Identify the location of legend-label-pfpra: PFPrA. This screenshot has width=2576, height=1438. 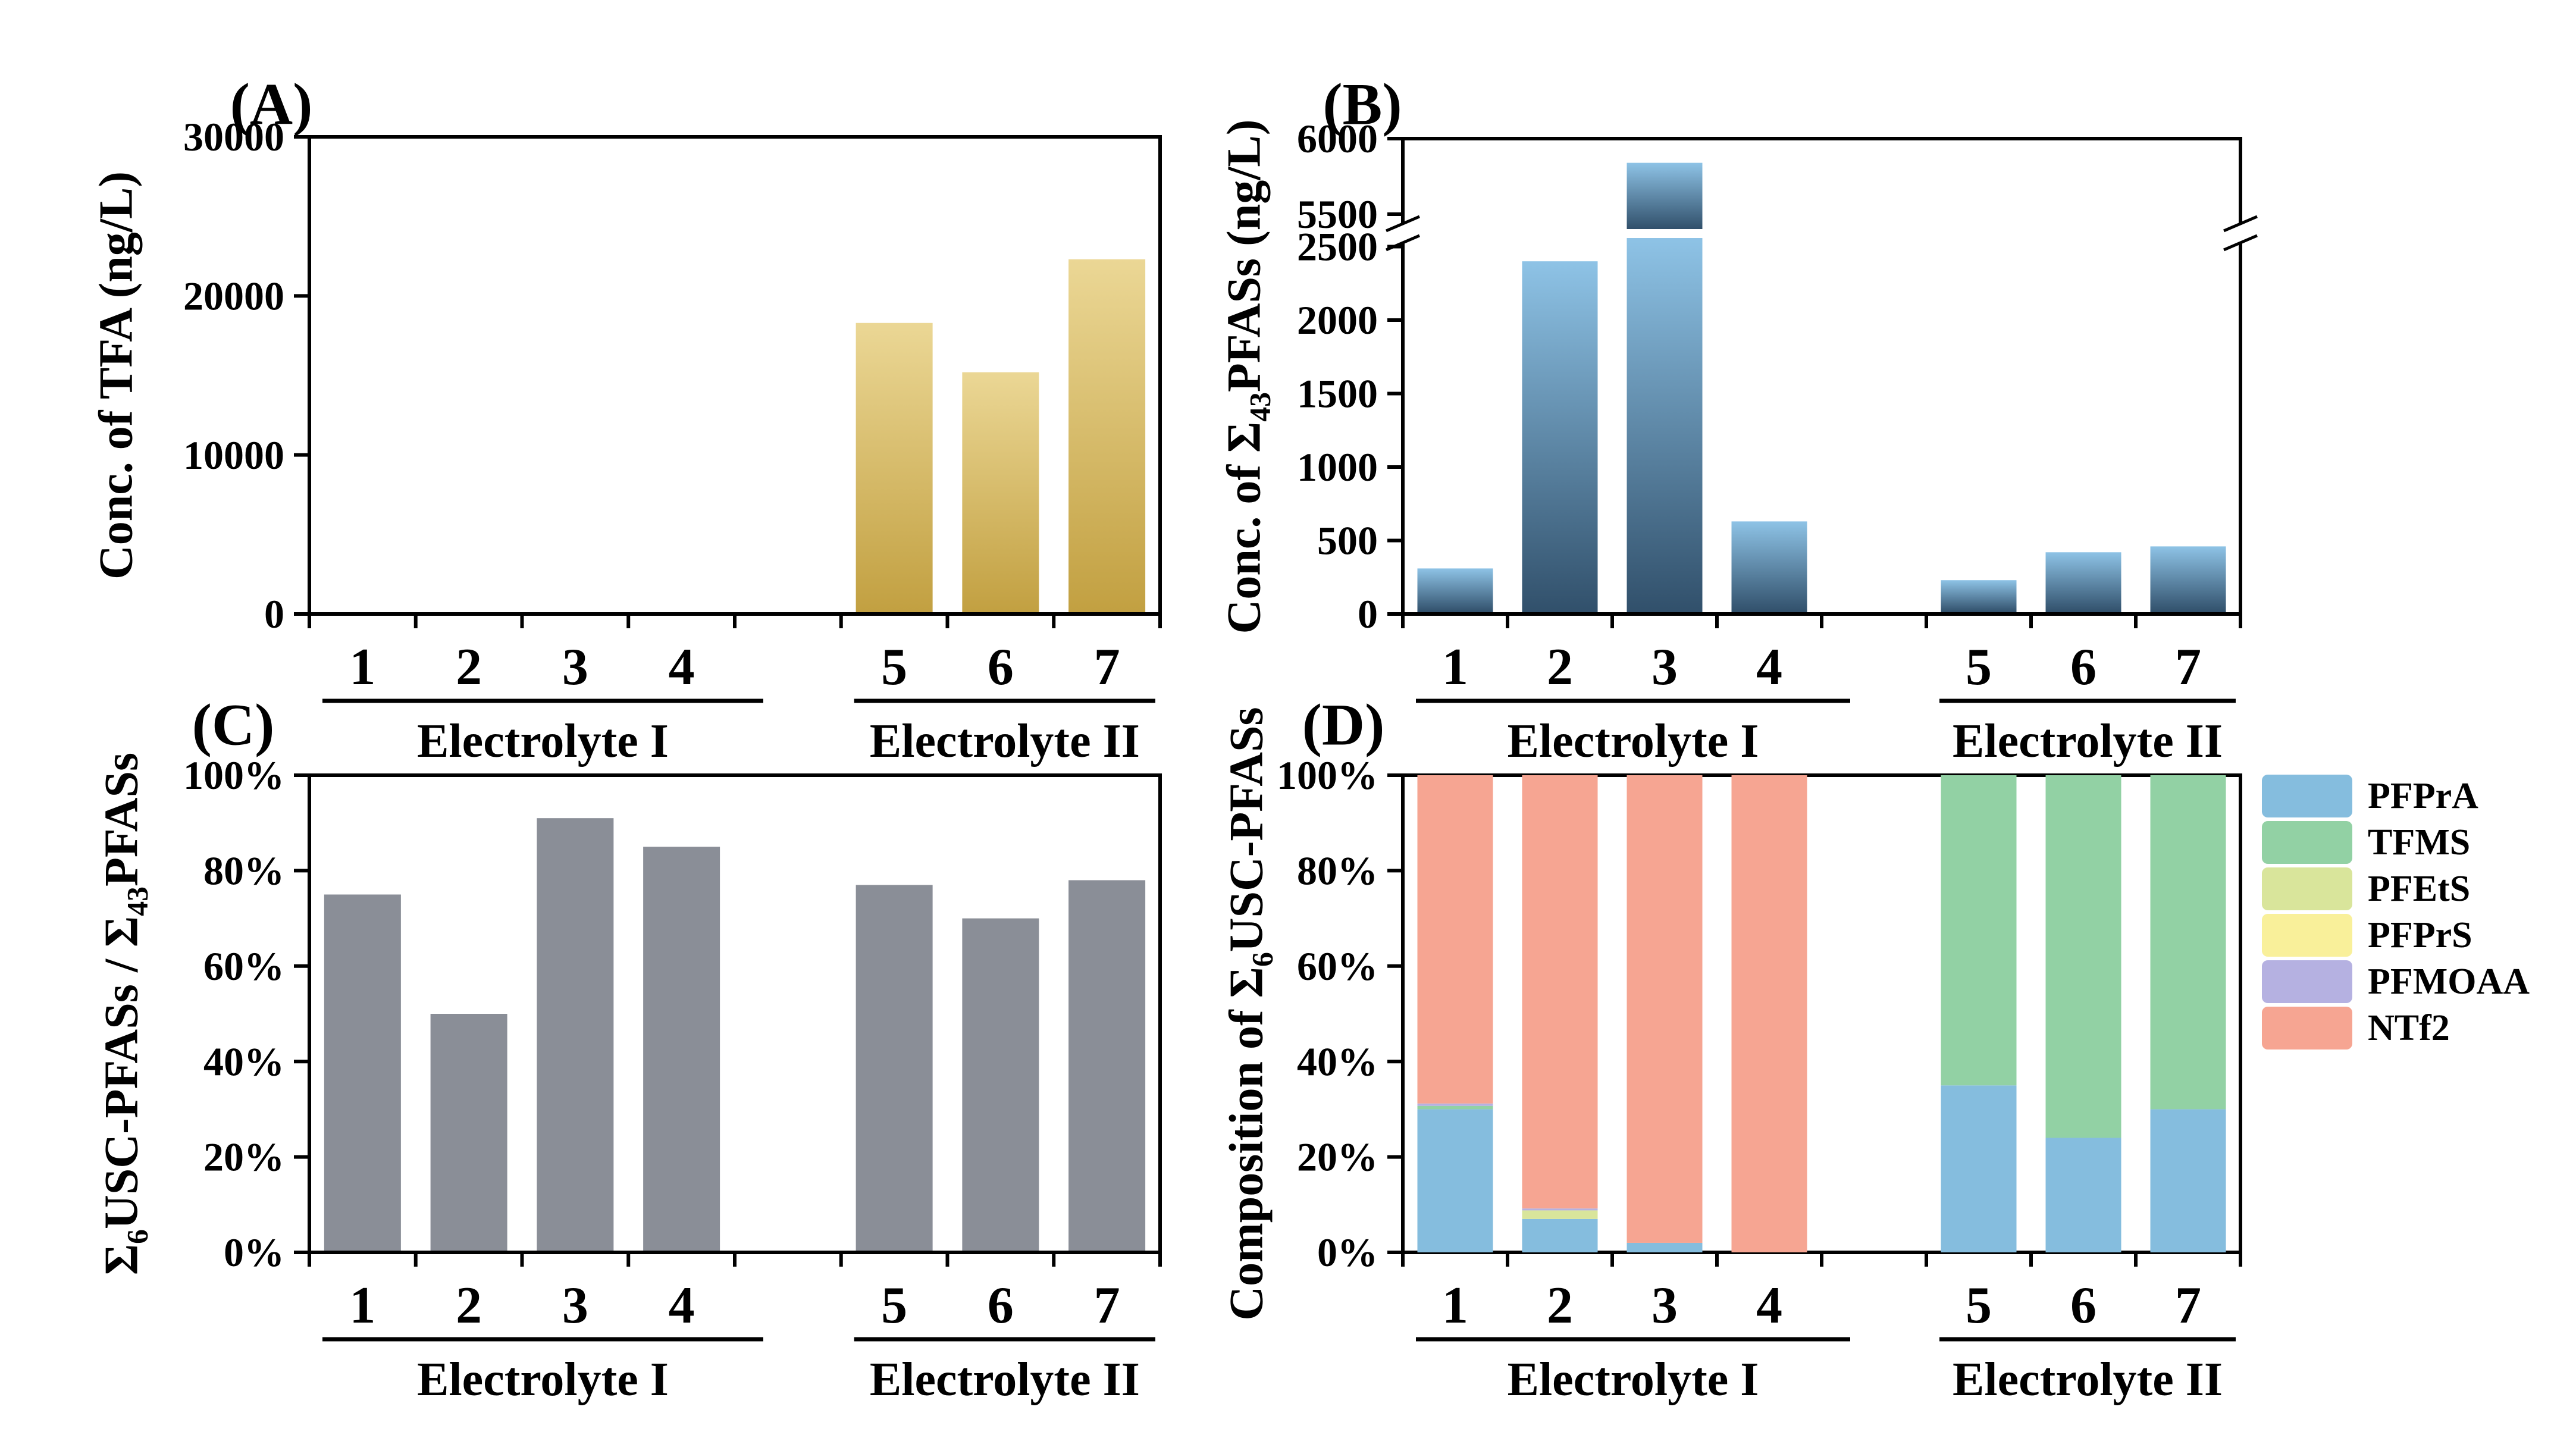
(2423, 795).